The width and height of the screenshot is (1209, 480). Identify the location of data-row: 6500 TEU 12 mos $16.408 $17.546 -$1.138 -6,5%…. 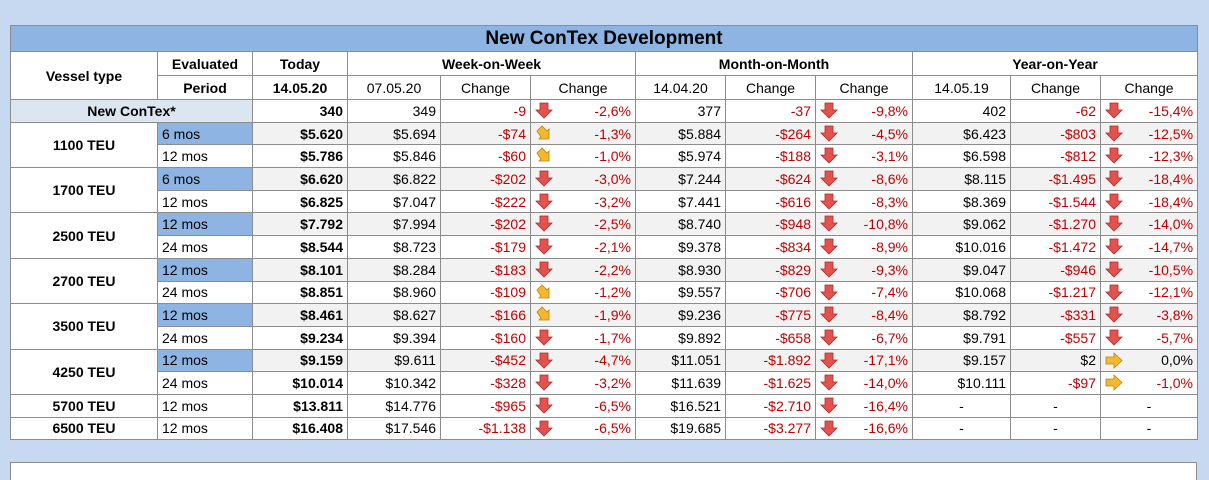
(604, 428).